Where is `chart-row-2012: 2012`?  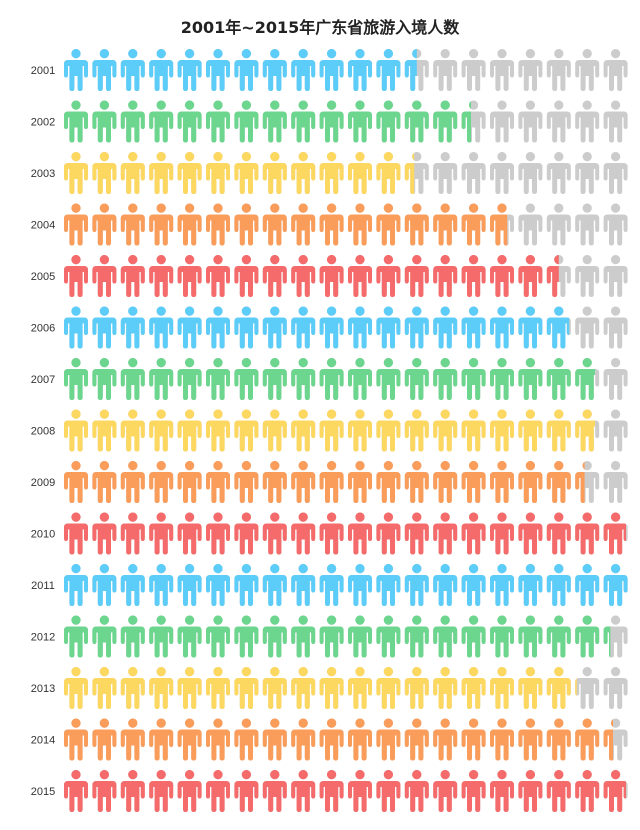
chart-row-2012: 2012 is located at coordinates (329, 636).